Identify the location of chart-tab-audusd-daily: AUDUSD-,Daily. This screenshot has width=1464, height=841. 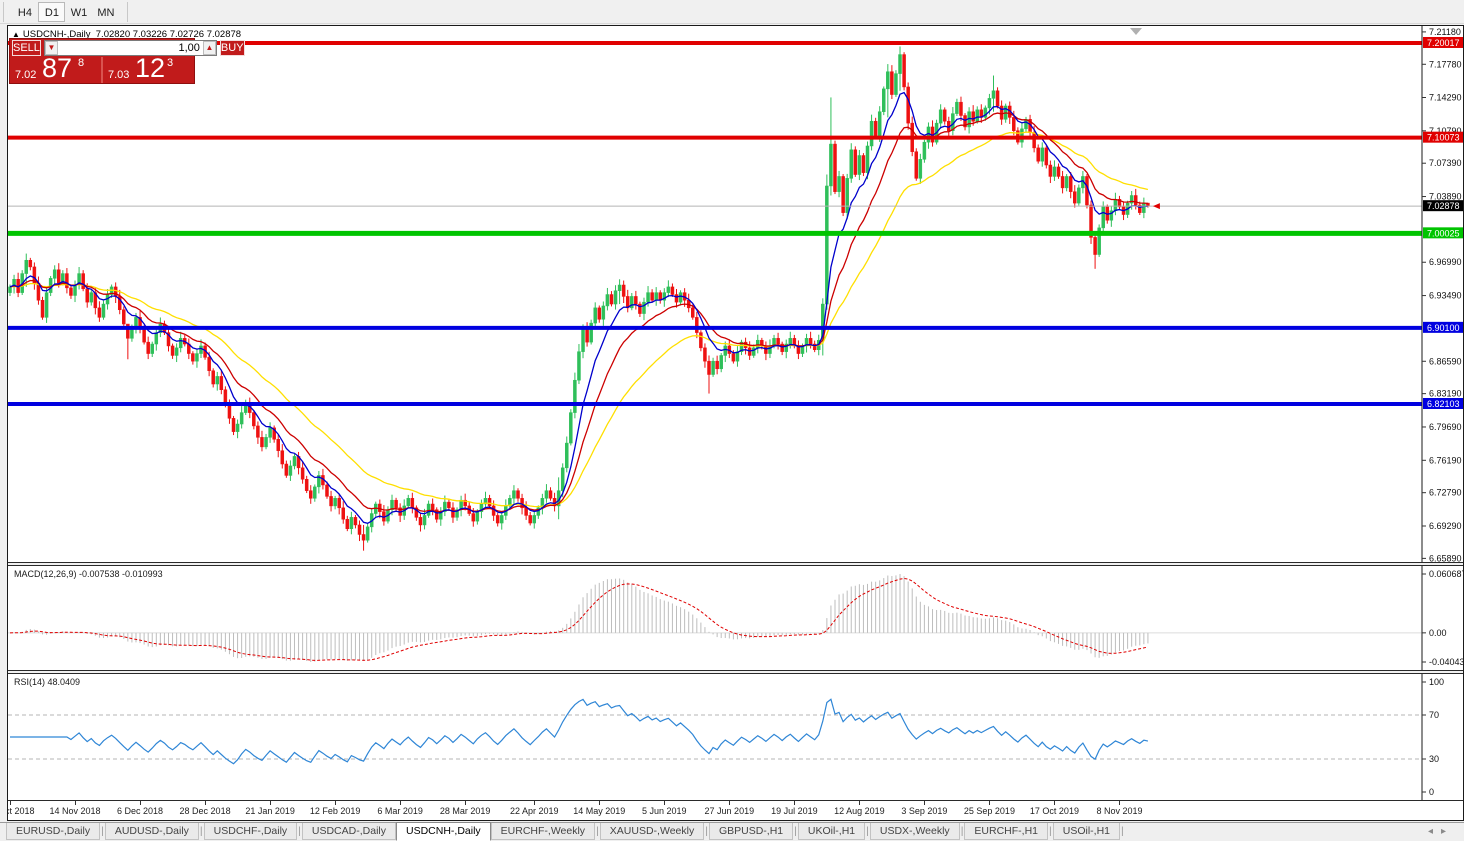
(151, 831).